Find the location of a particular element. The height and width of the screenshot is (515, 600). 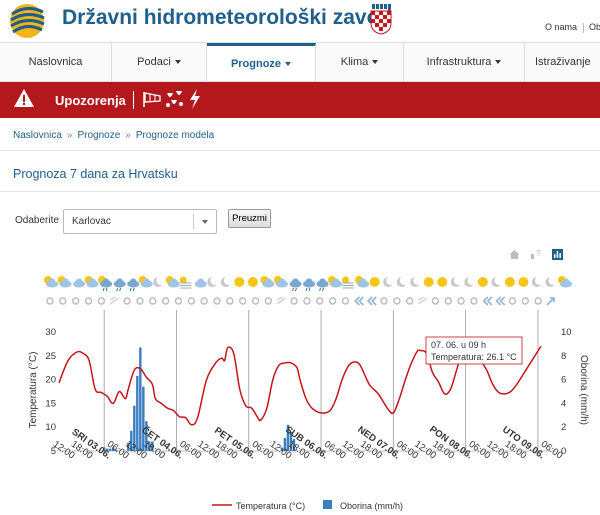

warnings-label: Upozorenja is located at coordinates (90, 100).